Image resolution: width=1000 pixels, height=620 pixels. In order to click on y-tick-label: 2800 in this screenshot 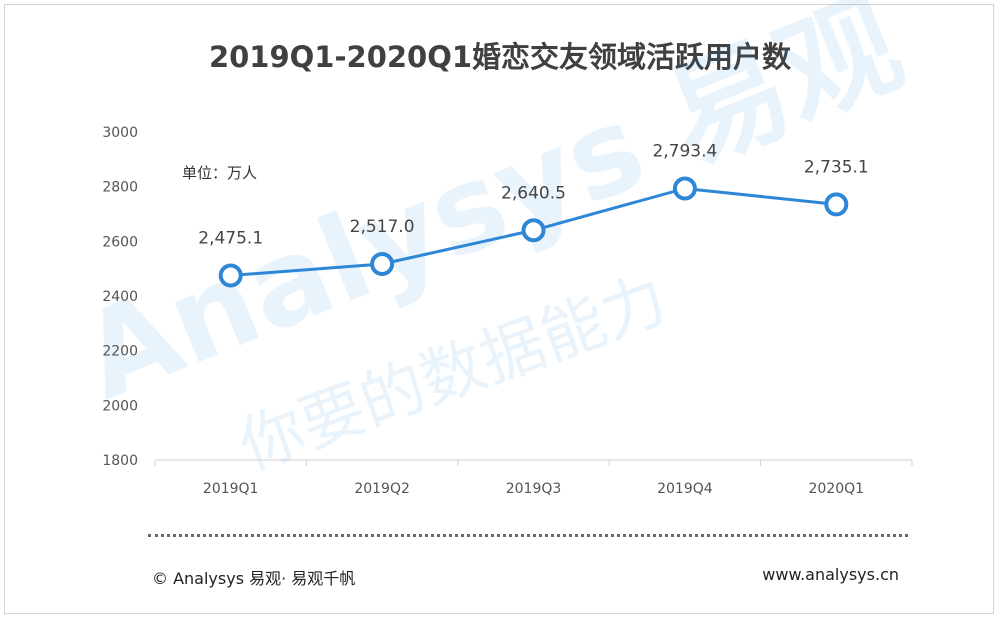, I will do `click(120, 188)`.